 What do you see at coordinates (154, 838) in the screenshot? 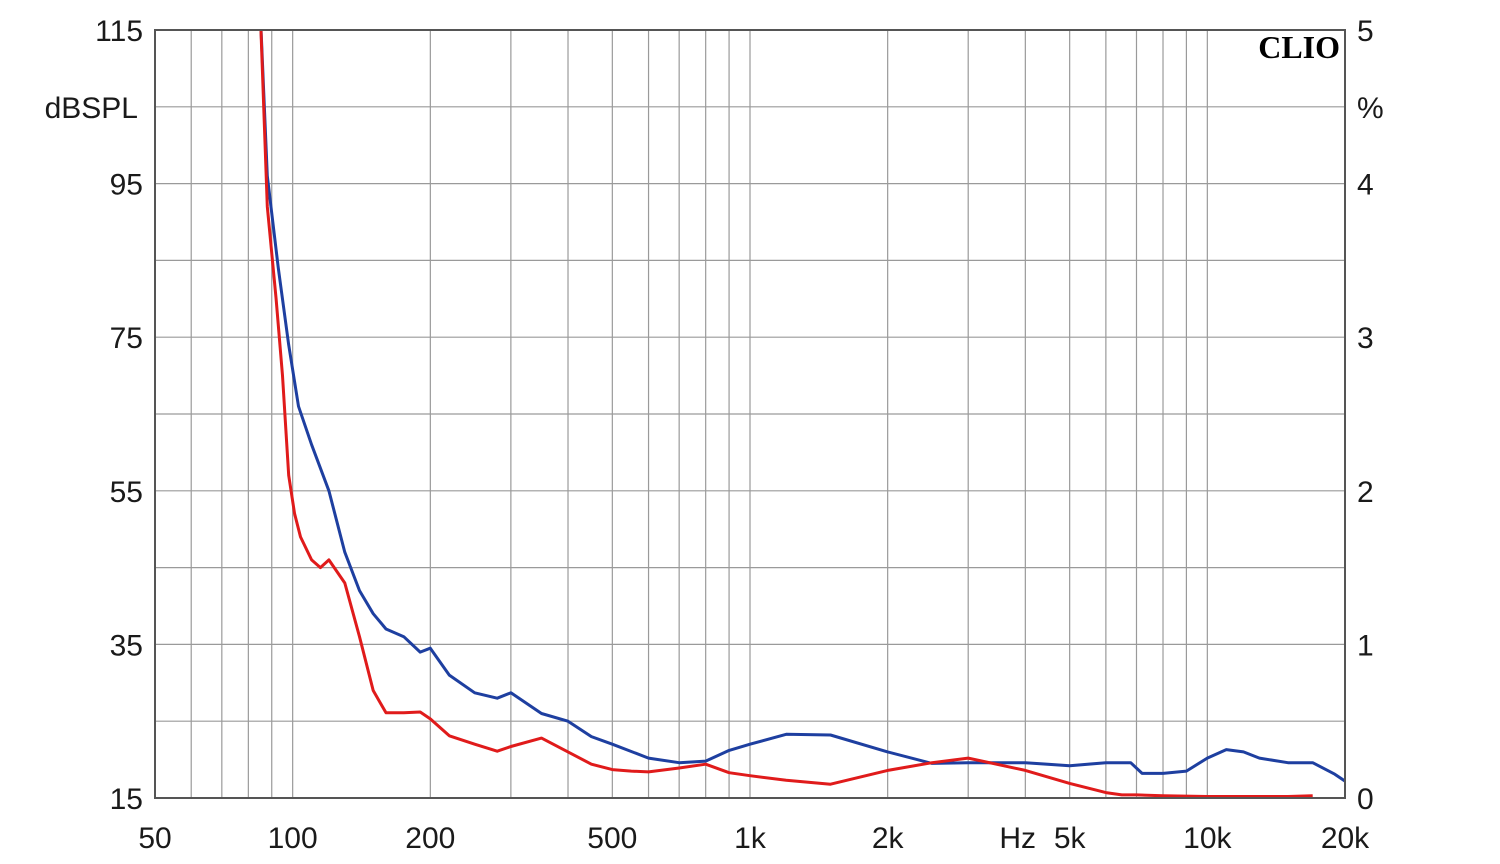
I see `x-tick-label: 50` at bounding box center [154, 838].